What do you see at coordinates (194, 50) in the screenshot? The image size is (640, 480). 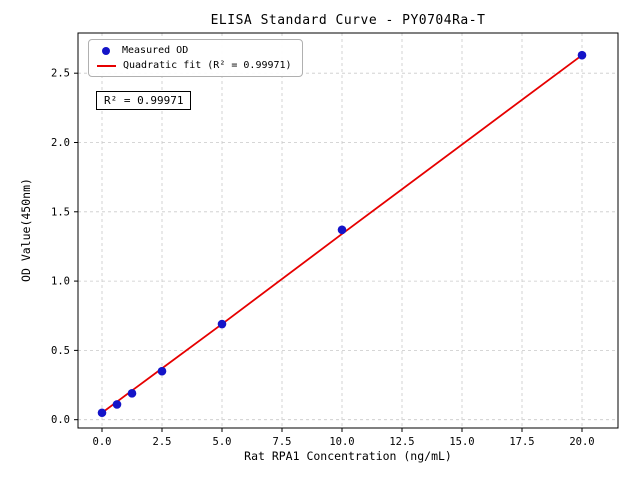 I see `legend-item-measured-od: Measured OD` at bounding box center [194, 50].